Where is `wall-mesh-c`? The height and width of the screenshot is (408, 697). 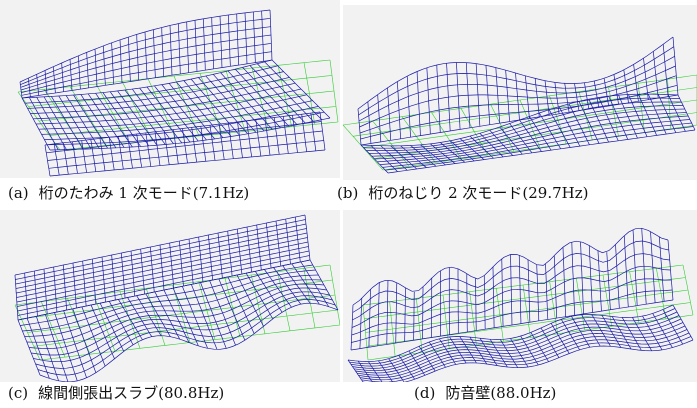
wall-mesh-c is located at coordinates (162, 267).